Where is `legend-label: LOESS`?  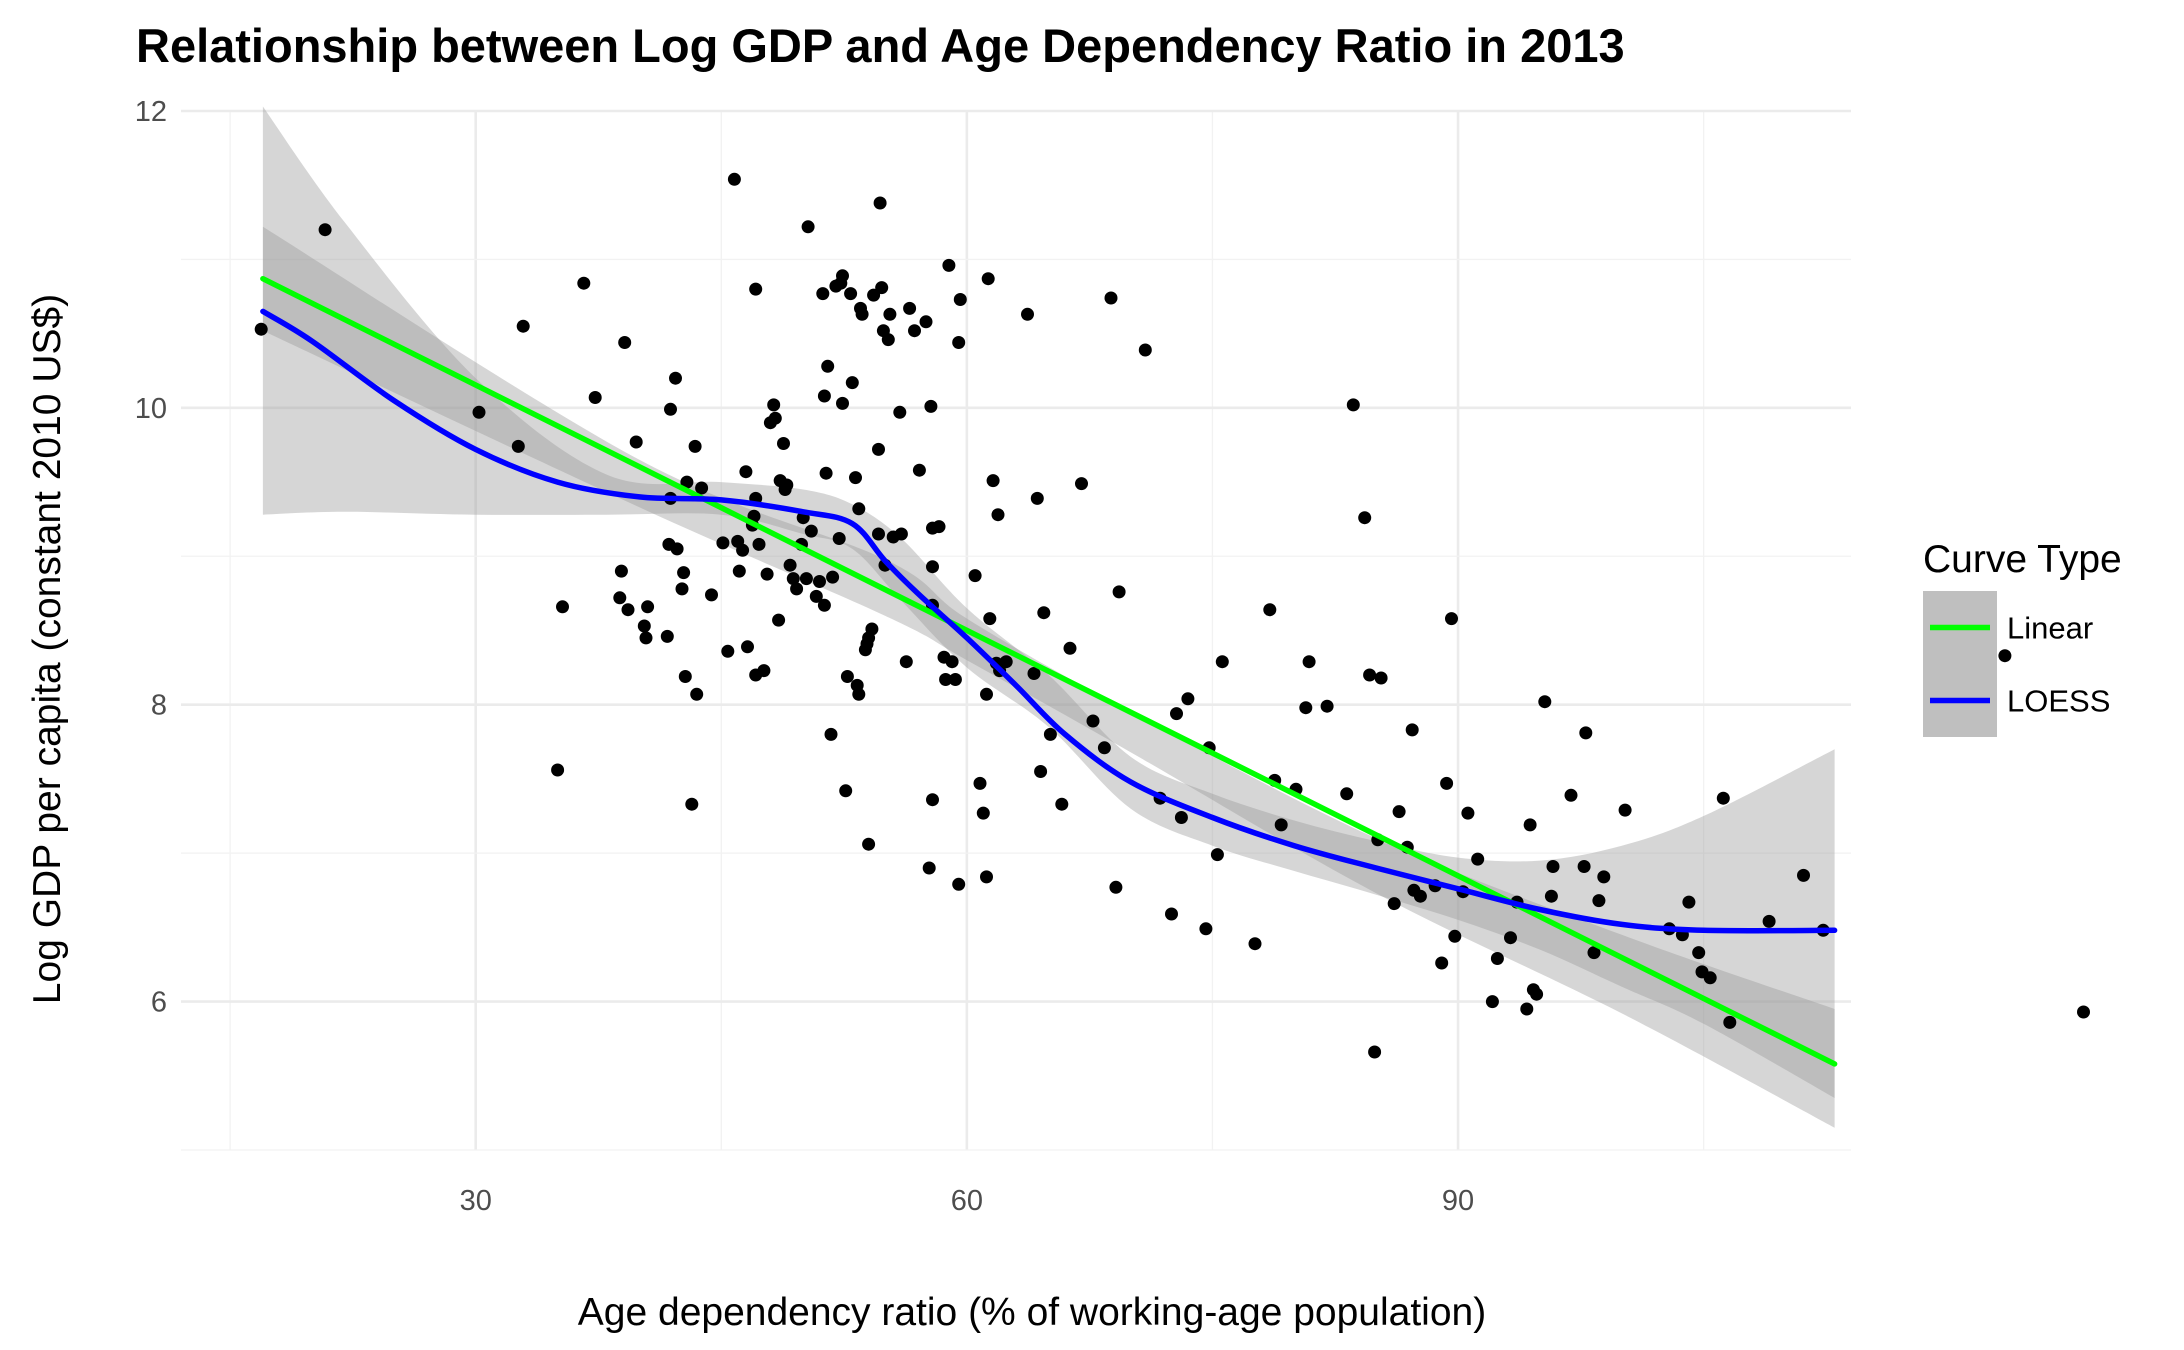
legend-label: LOESS is located at coordinates (2058, 701).